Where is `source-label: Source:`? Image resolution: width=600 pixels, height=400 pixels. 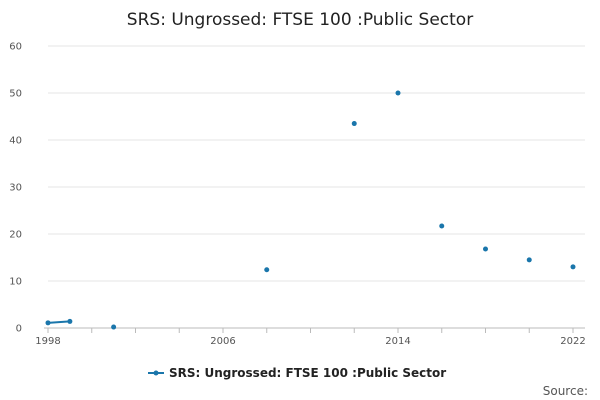 source-label: Source: is located at coordinates (565, 391).